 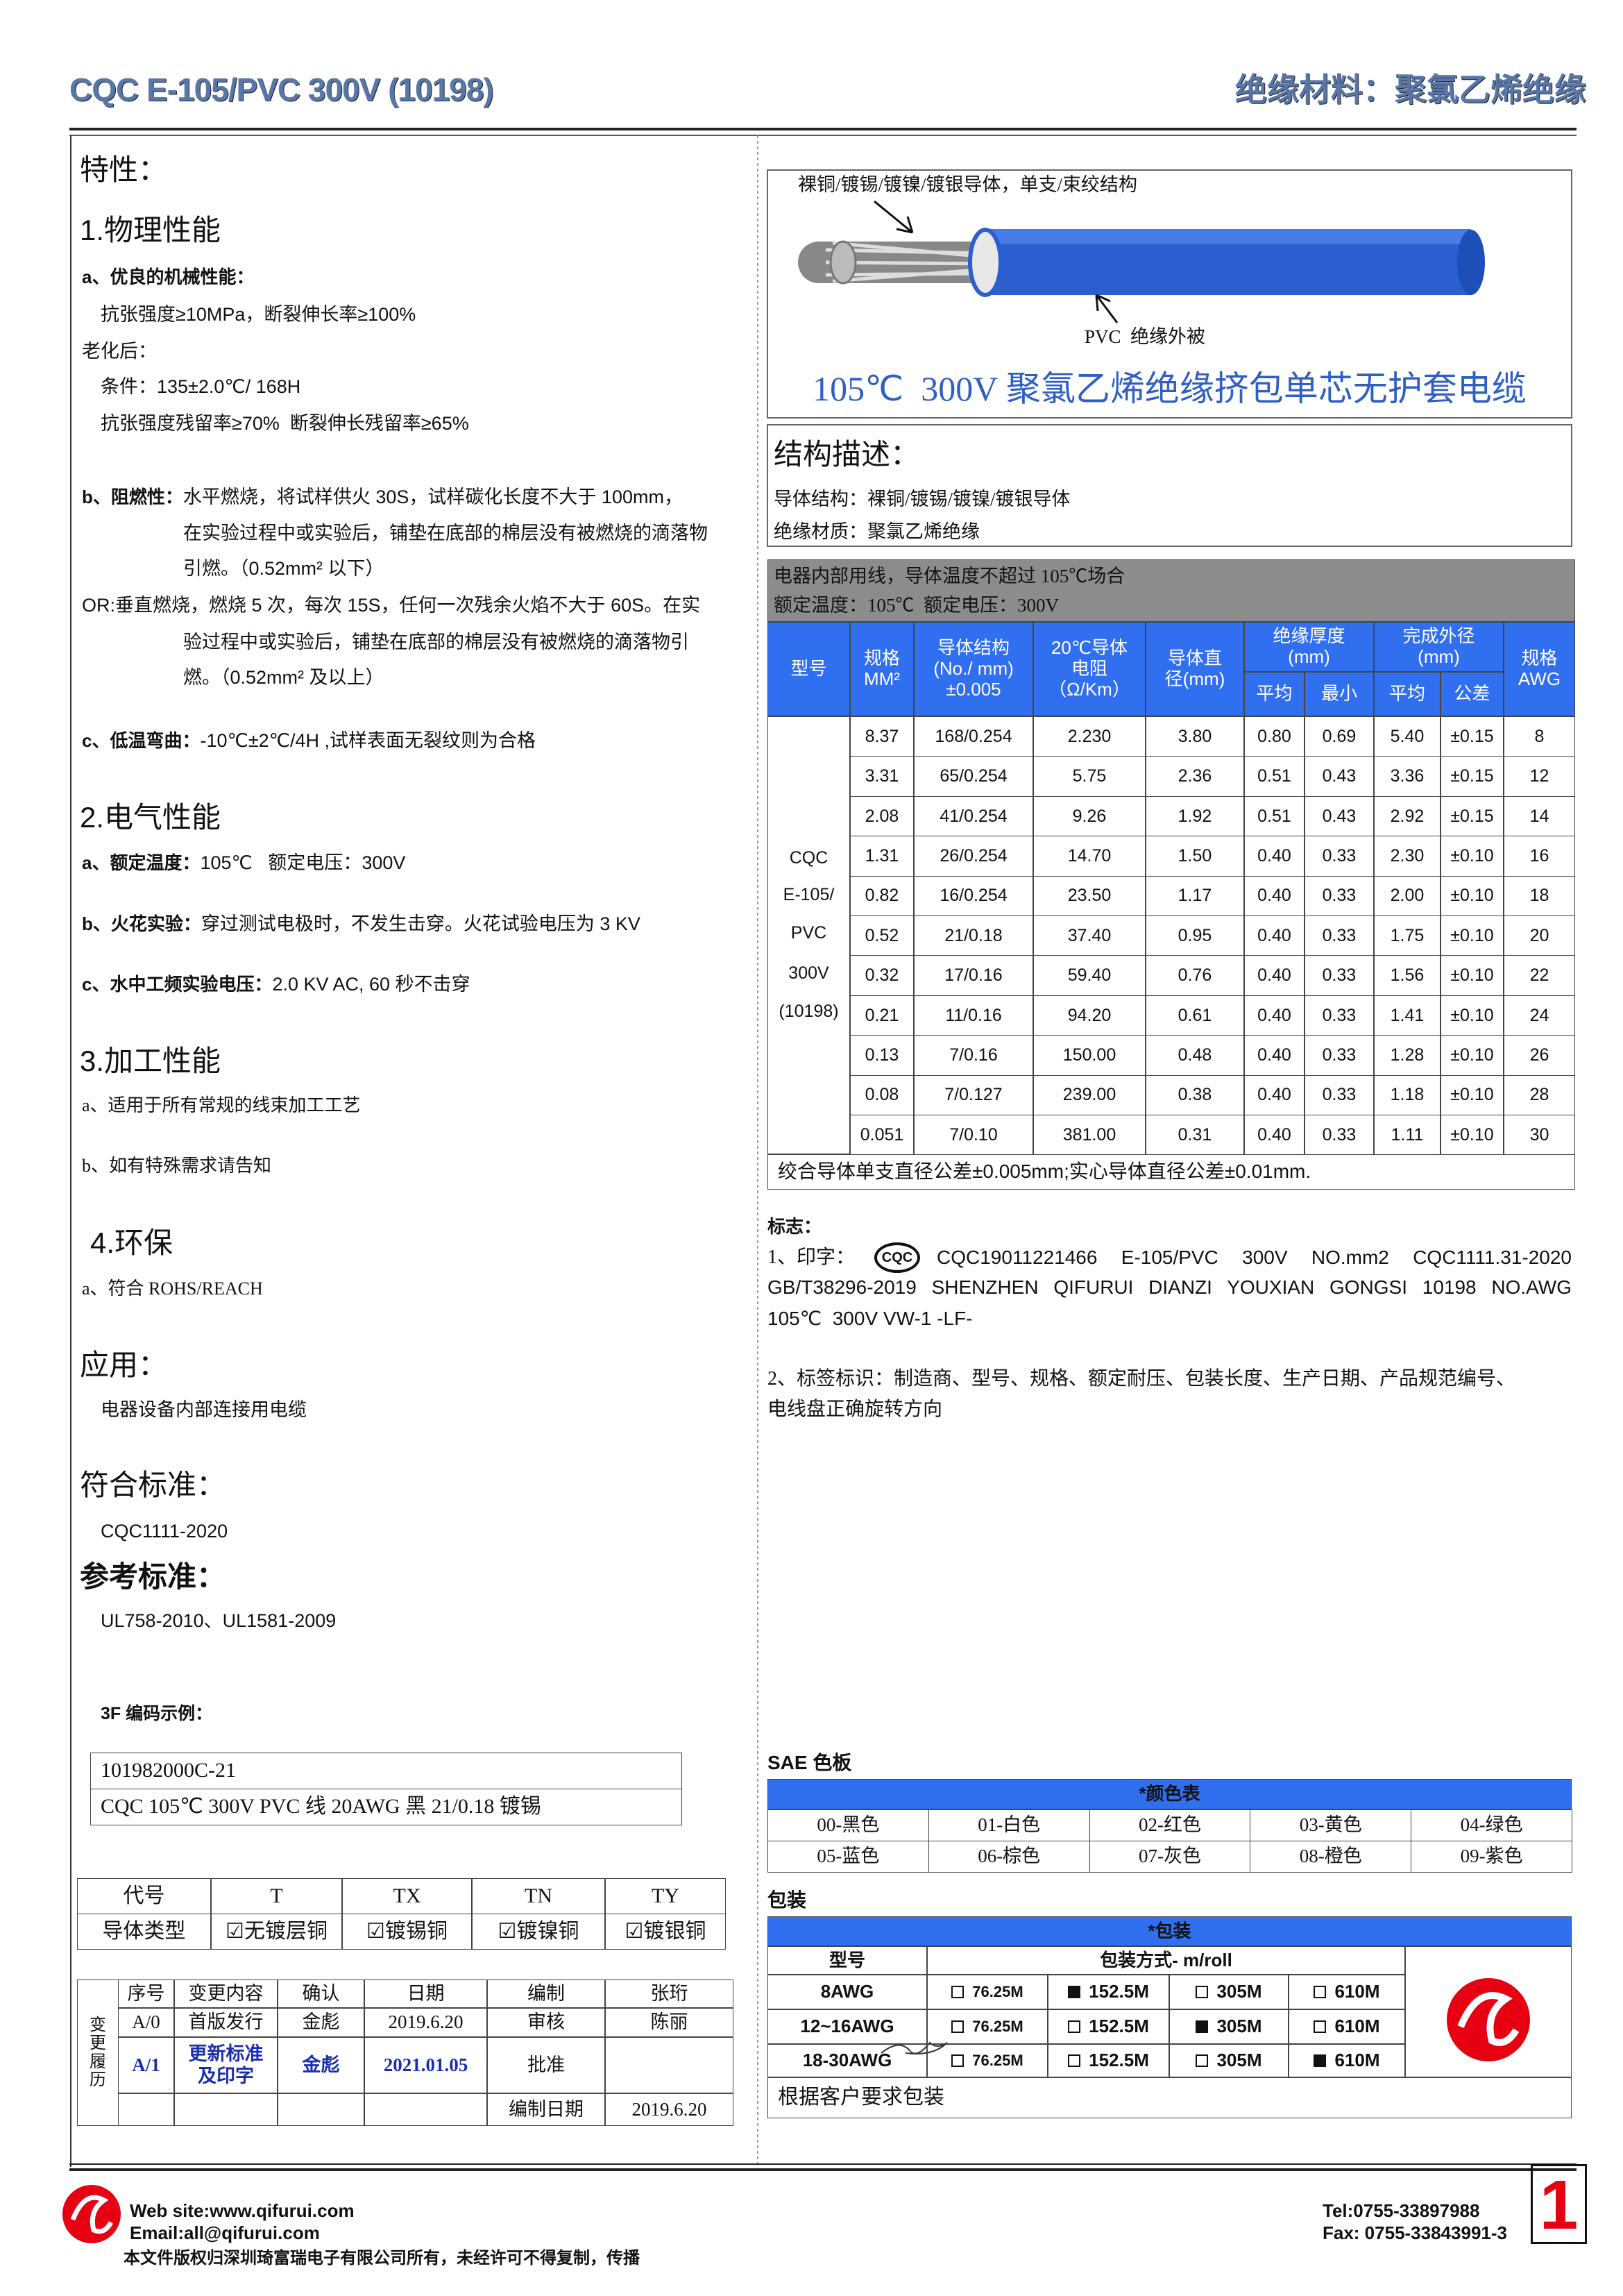 I want to click on plating-cell: TX, so click(x=407, y=1896).